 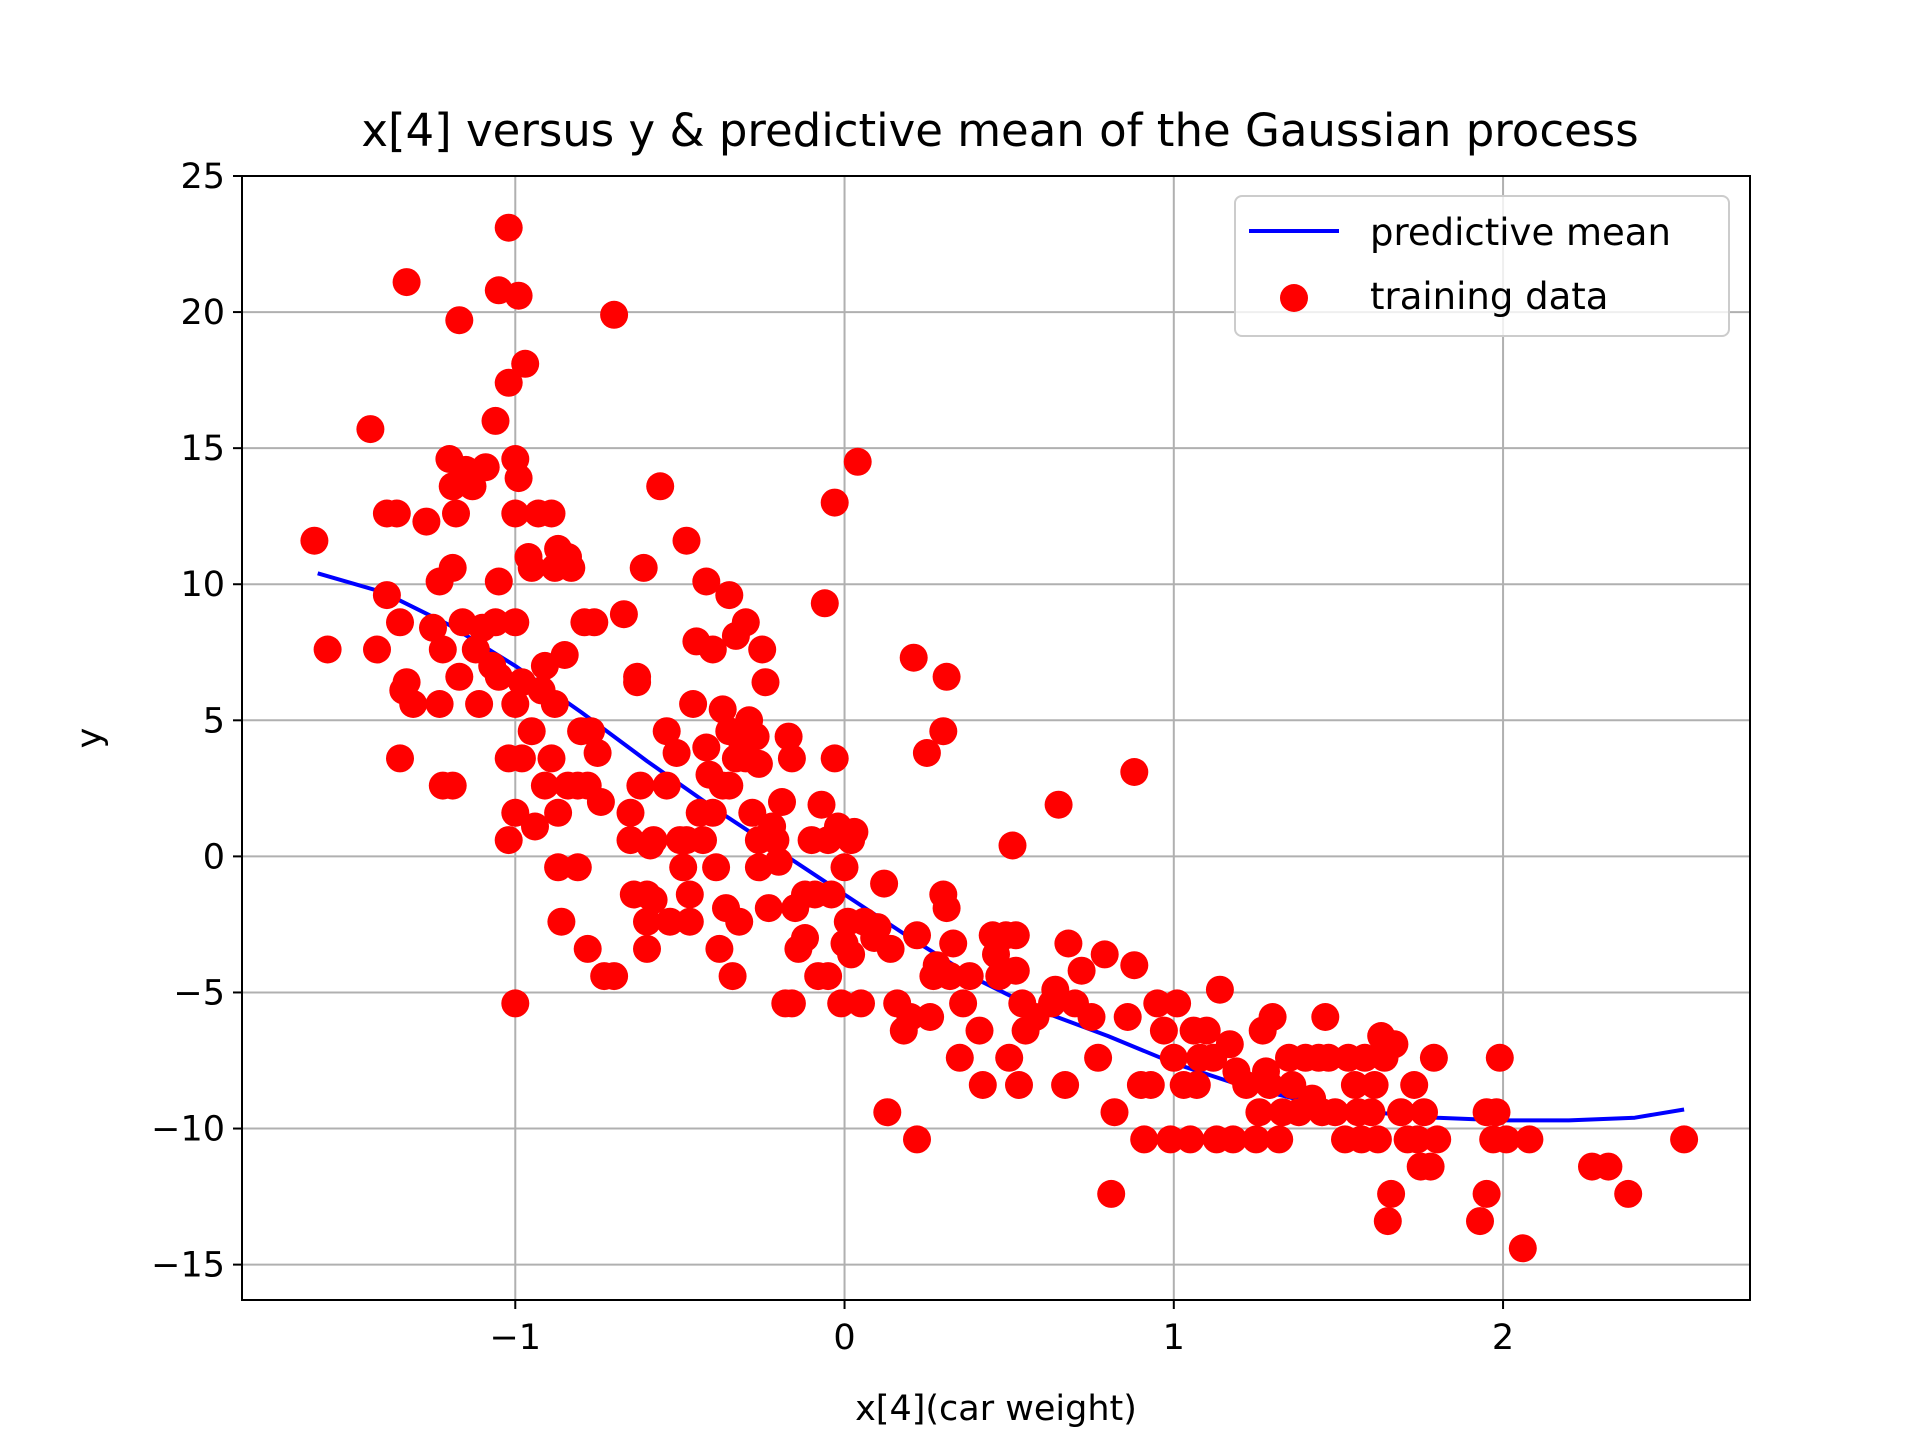 What do you see at coordinates (196, 721) in the screenshot?
I see `y-axis-ticks: −15 −10 −5 0 5 10 15 20 25` at bounding box center [196, 721].